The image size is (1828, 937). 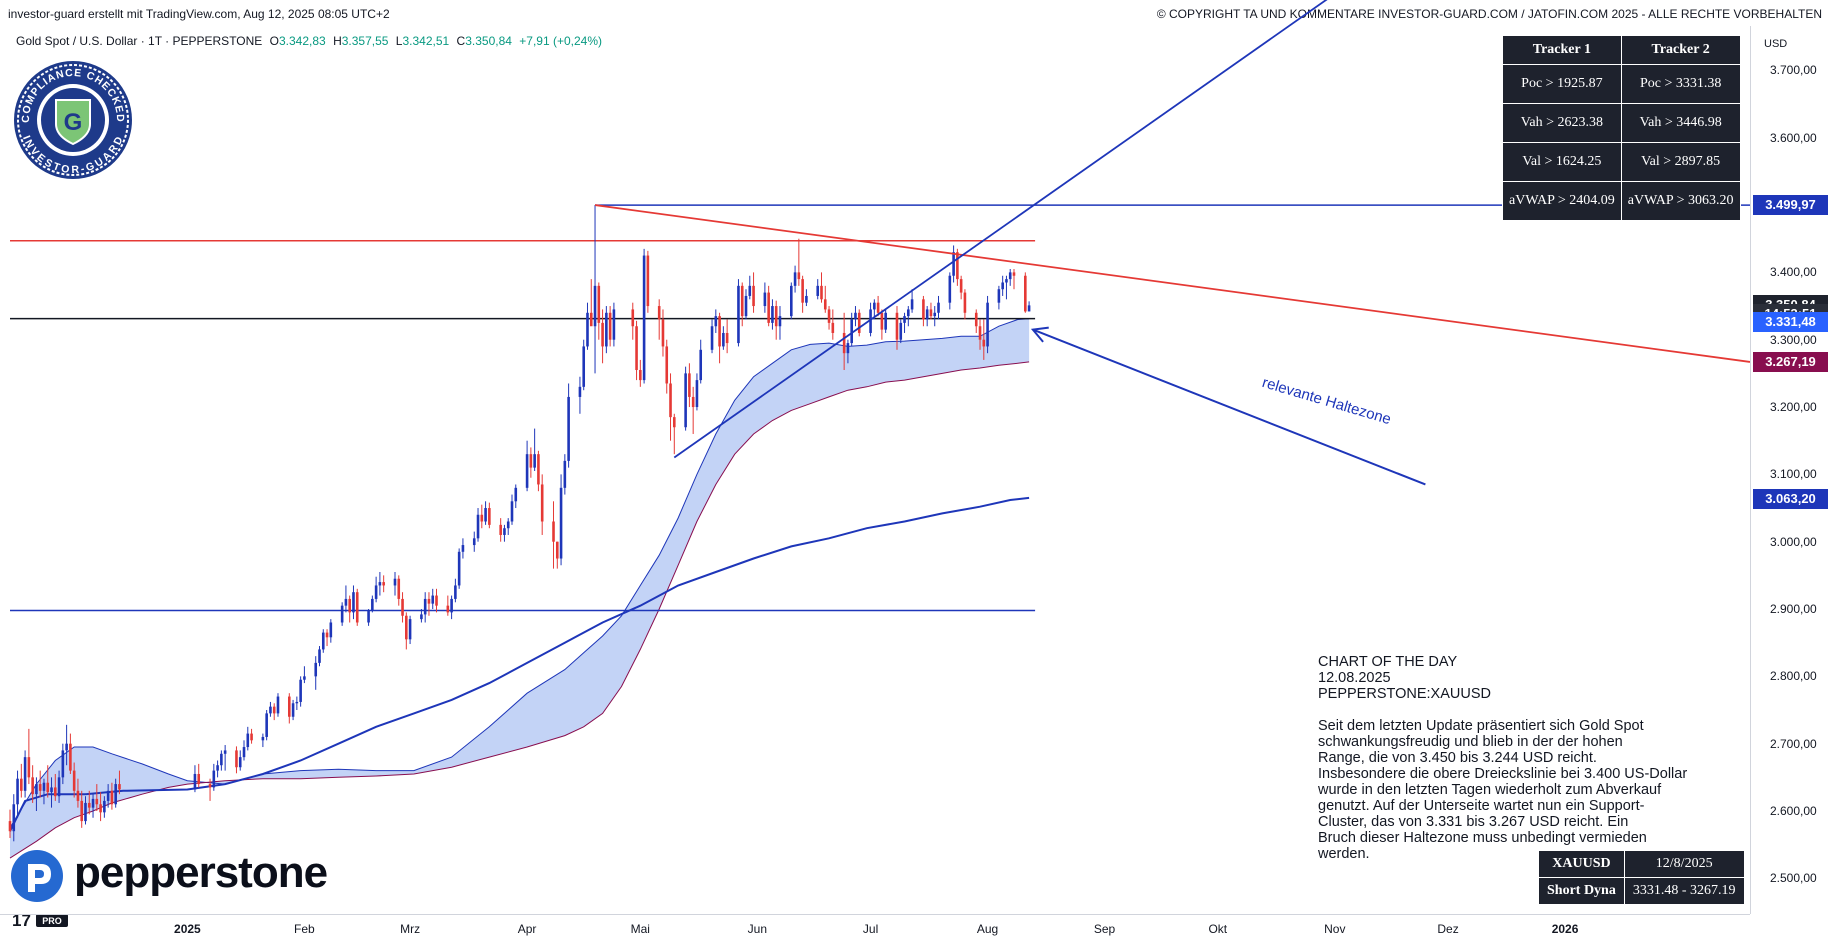 What do you see at coordinates (1621, 84) in the screenshot?
I see `table-row: Poc > 1925.87 Poc > 3331.38` at bounding box center [1621, 84].